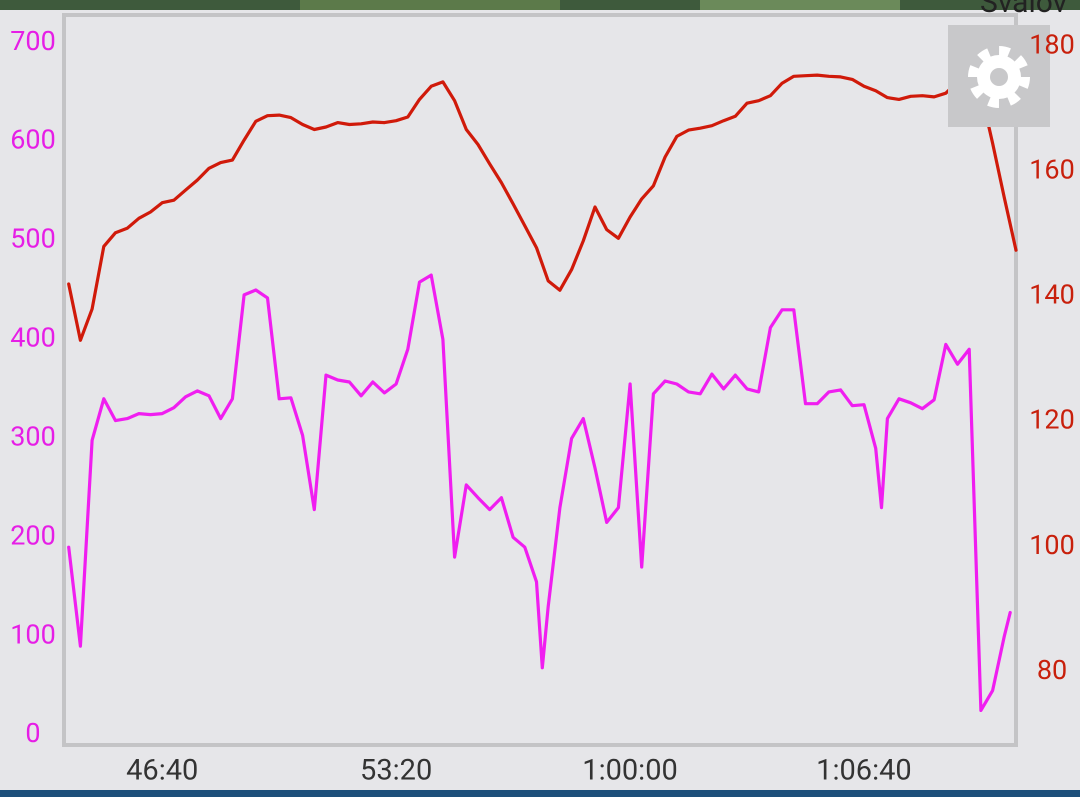  I want to click on y2-tick-label: 100, so click(1052, 545).